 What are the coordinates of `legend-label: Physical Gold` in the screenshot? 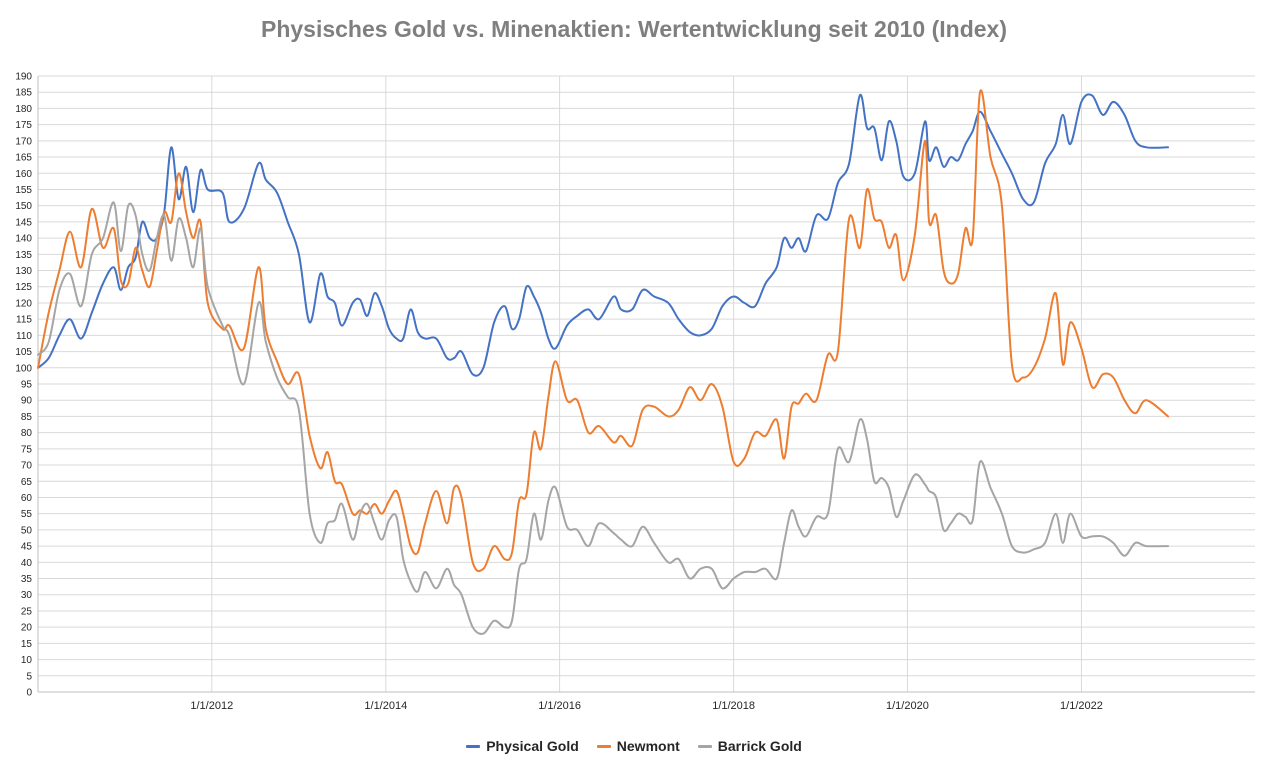 It's located at (532, 746).